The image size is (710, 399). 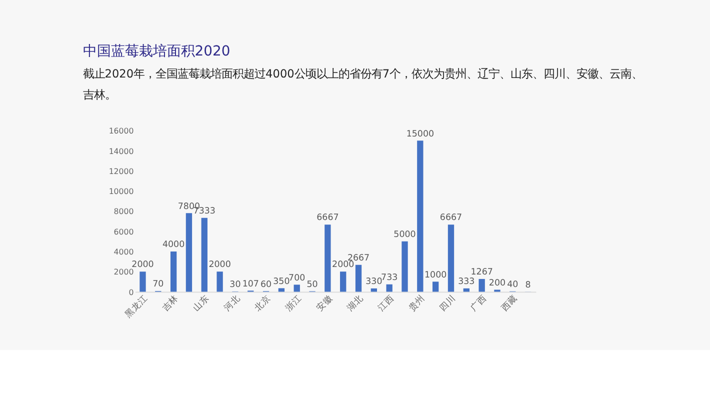 What do you see at coordinates (512, 285) in the screenshot?
I see `data-label: 40` at bounding box center [512, 285].